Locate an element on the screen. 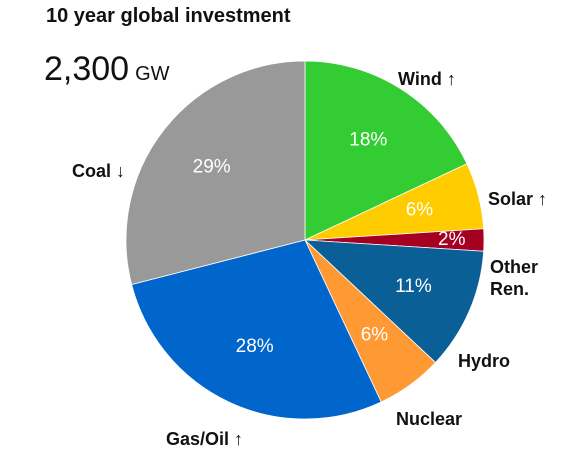  chart-title: 10 year global investment is located at coordinates (168, 16).